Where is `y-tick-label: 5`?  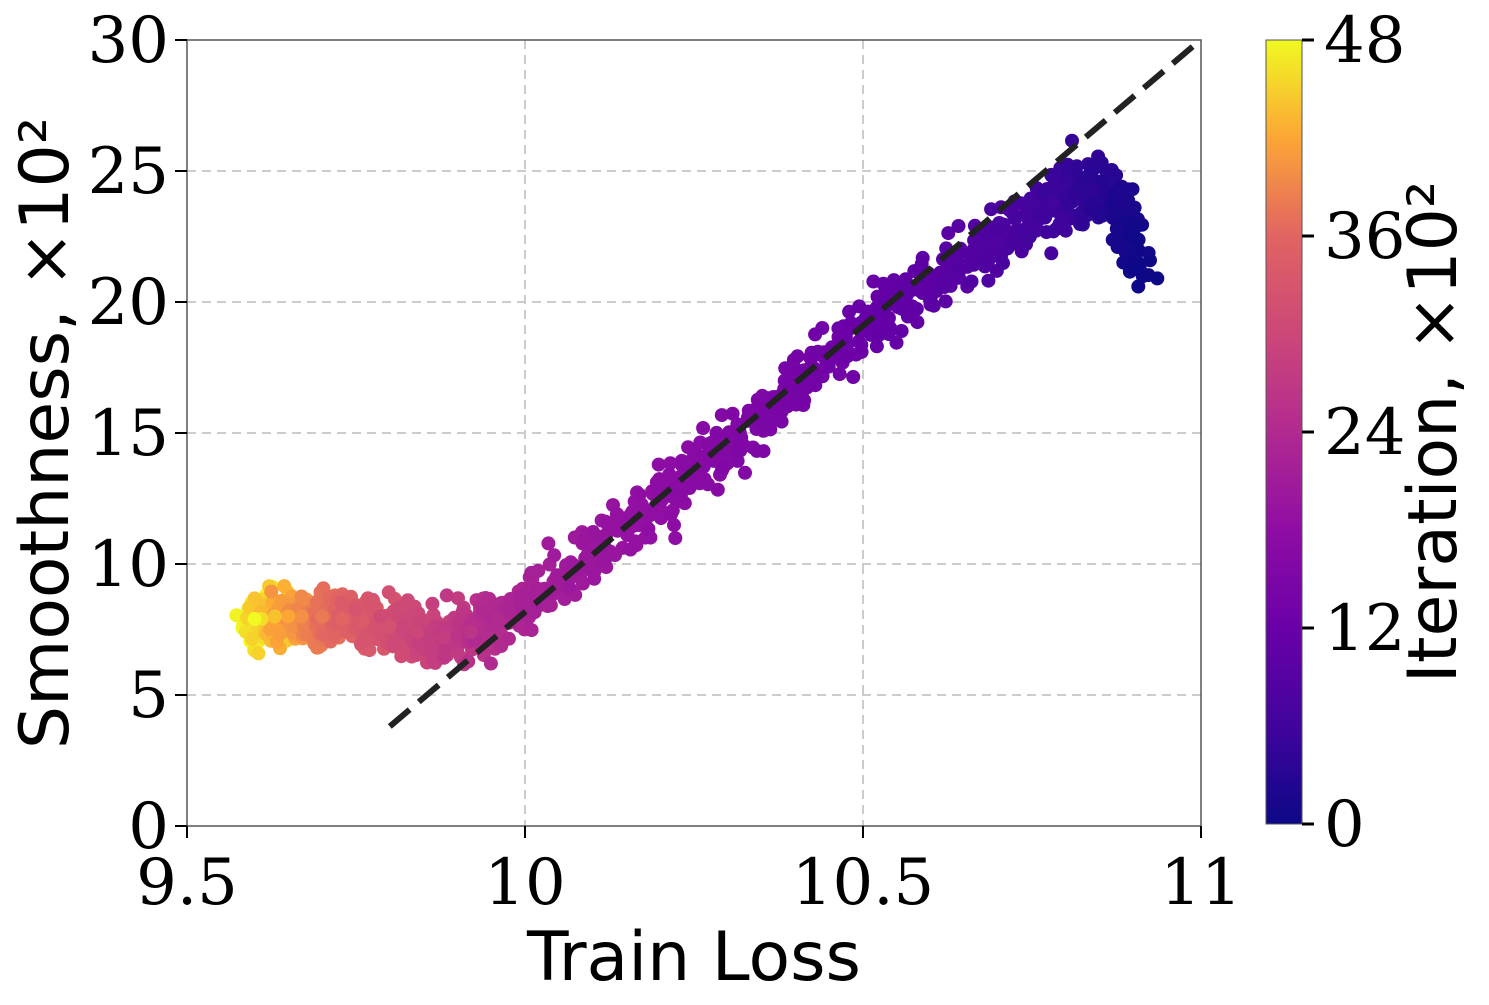
y-tick-label: 5 is located at coordinates (148, 696).